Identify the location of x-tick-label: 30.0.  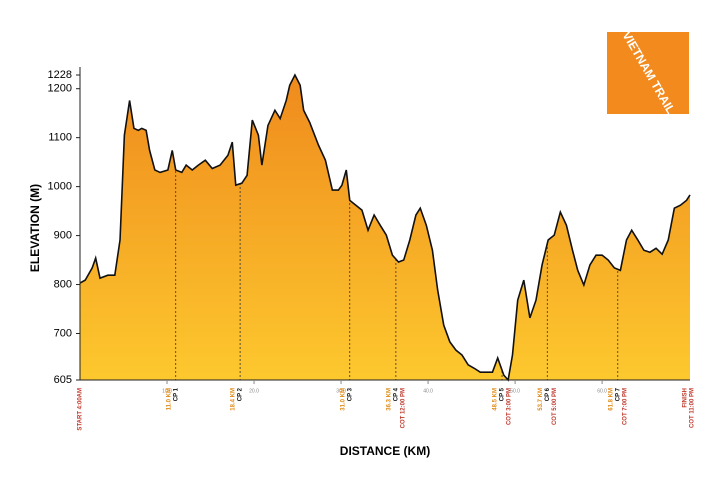
(341, 391).